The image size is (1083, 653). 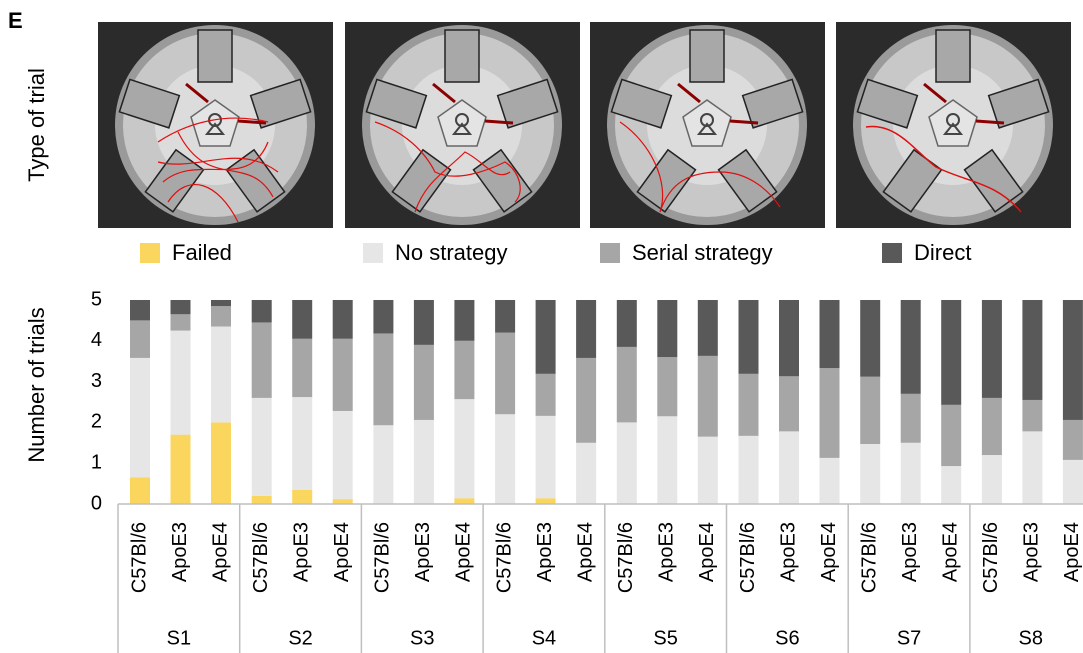 What do you see at coordinates (96, 462) in the screenshot?
I see `y-tick-label: 1` at bounding box center [96, 462].